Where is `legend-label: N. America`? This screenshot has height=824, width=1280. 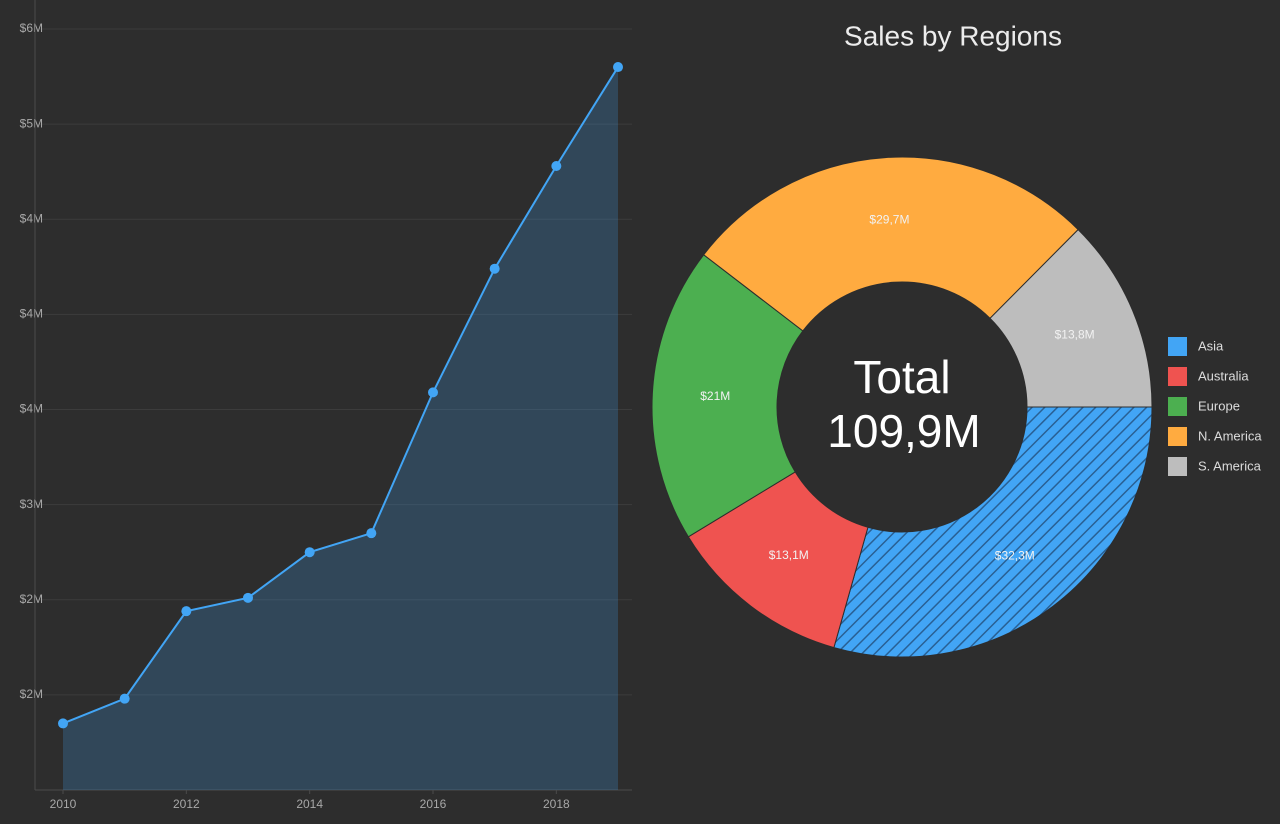
legend-label: N. America is located at coordinates (1230, 435).